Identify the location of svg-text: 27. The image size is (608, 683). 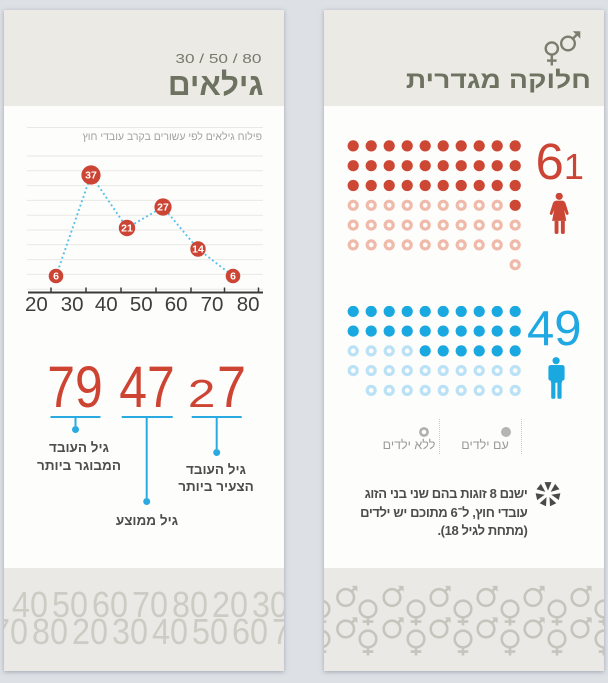
(163, 208).